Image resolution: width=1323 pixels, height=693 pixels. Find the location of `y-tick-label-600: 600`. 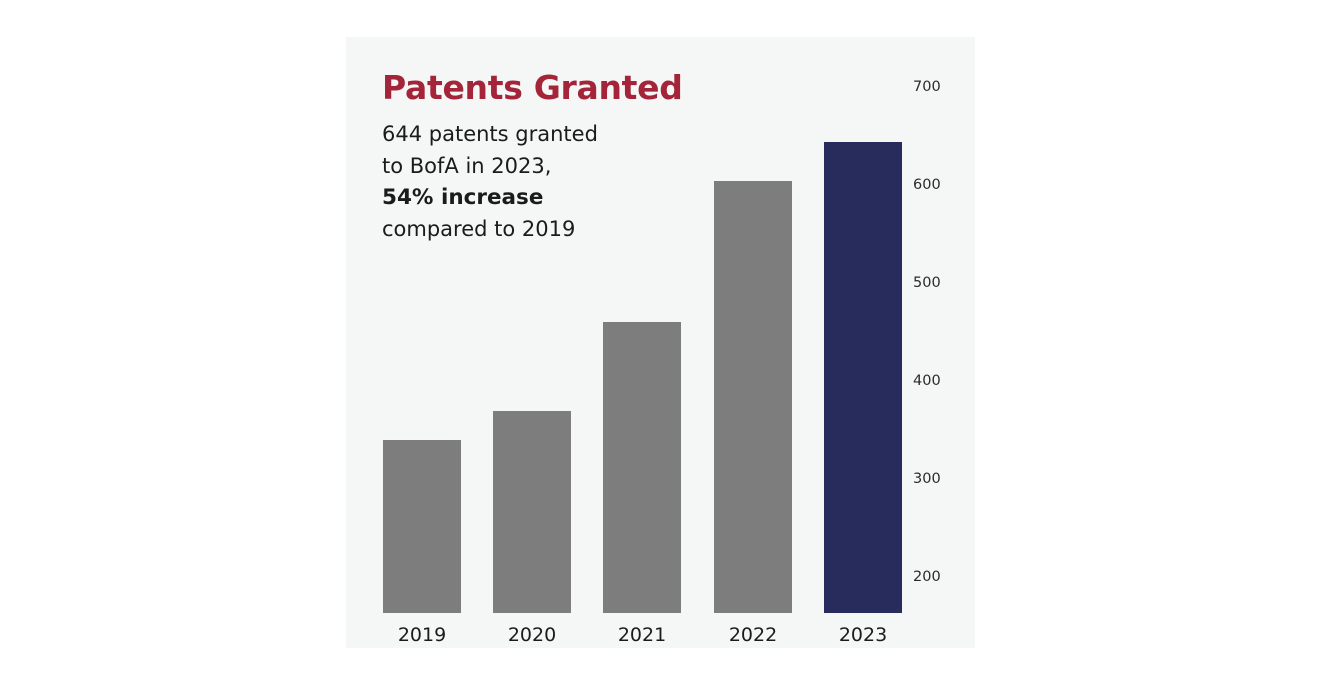

y-tick-label-600: 600 is located at coordinates (927, 184).